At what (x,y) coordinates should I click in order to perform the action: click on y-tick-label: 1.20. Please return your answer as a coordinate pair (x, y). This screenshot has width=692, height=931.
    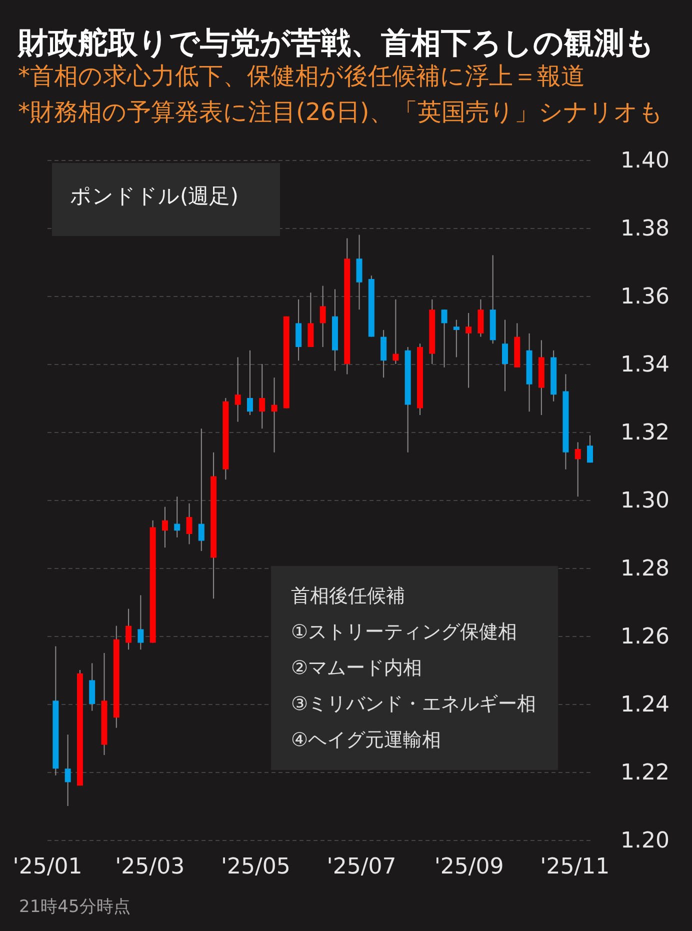
    Looking at the image, I should click on (645, 841).